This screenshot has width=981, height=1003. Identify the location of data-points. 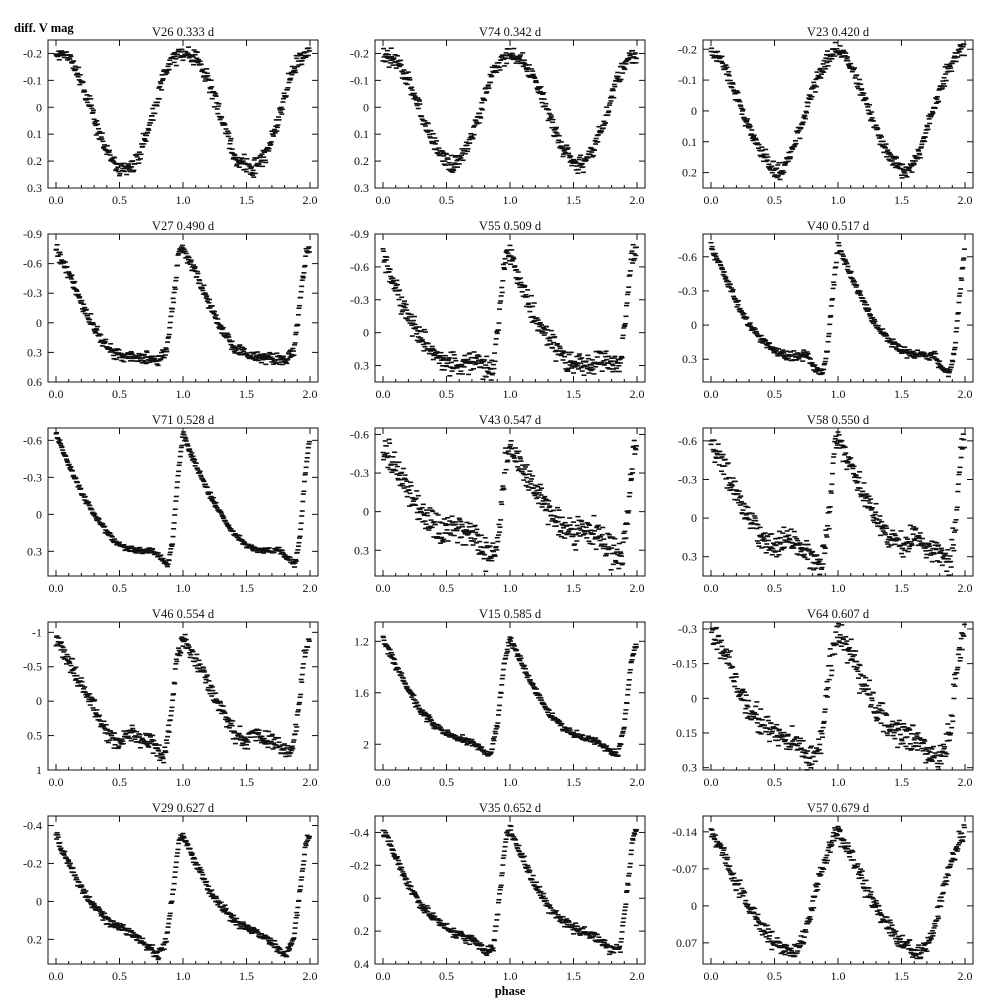
(182, 499).